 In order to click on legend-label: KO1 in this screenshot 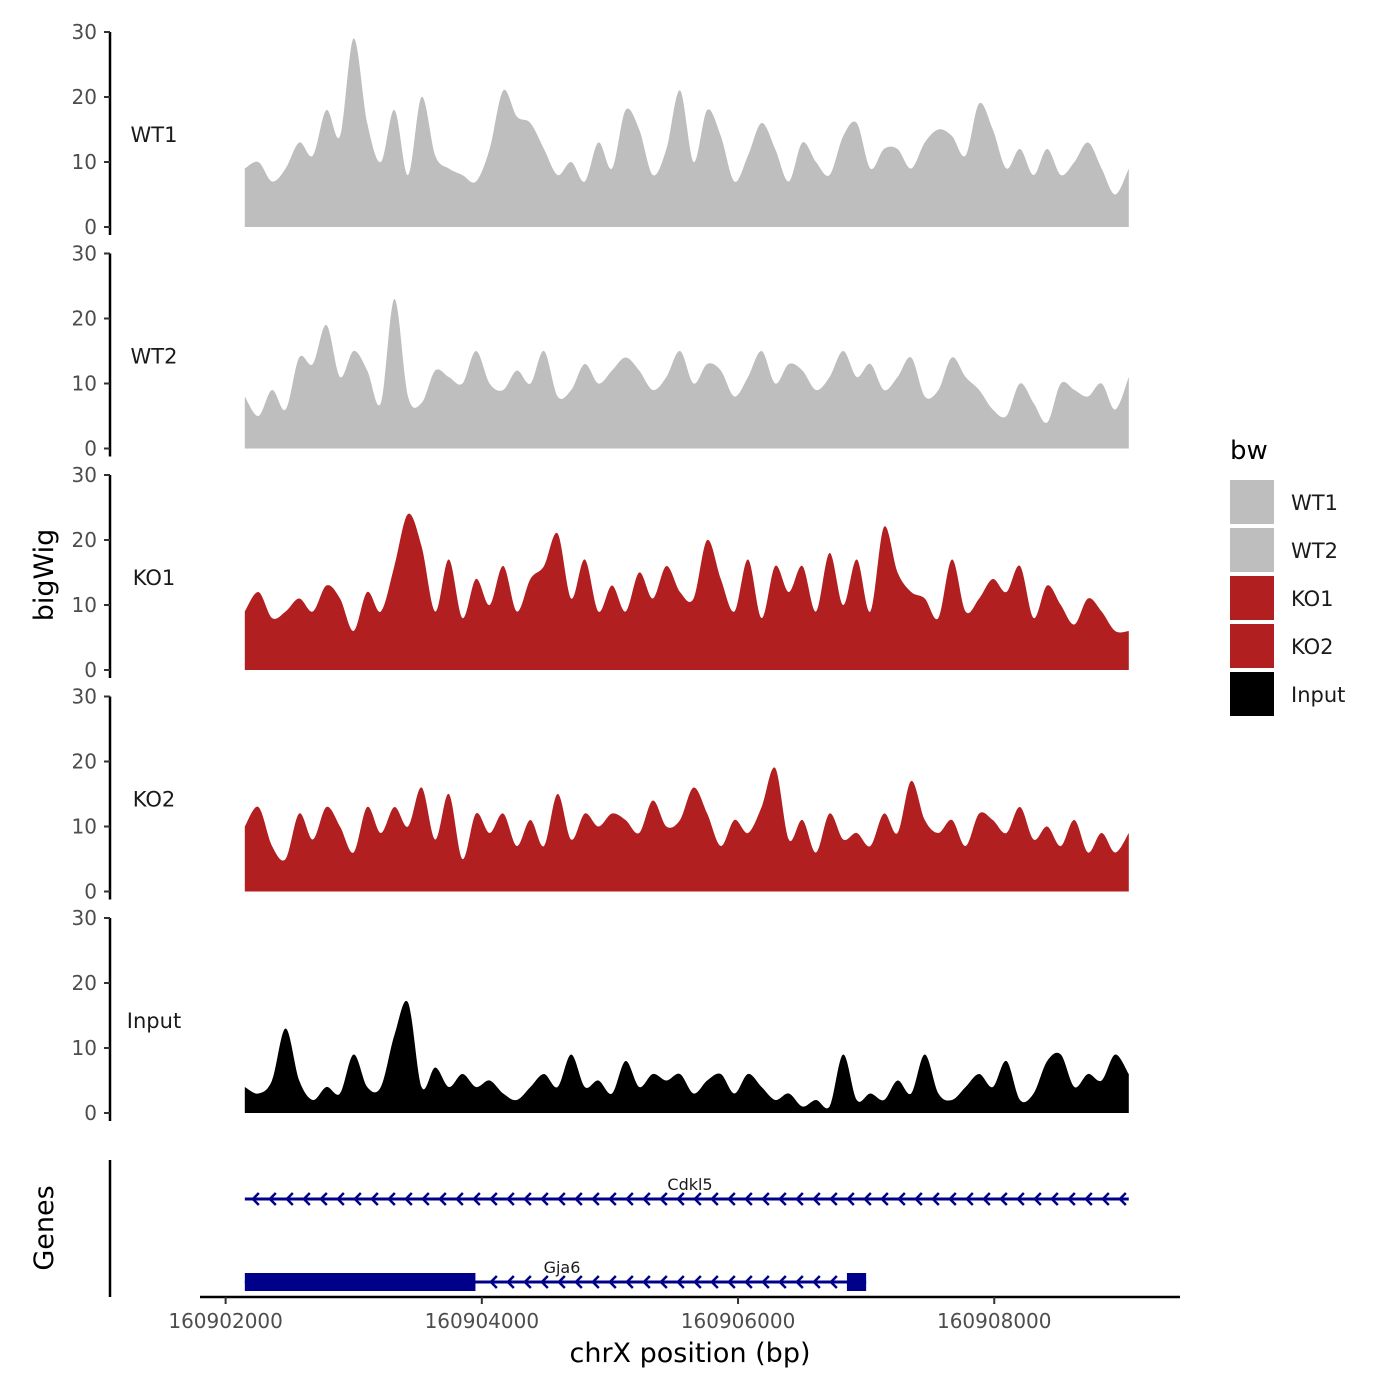, I will do `click(1312, 599)`.